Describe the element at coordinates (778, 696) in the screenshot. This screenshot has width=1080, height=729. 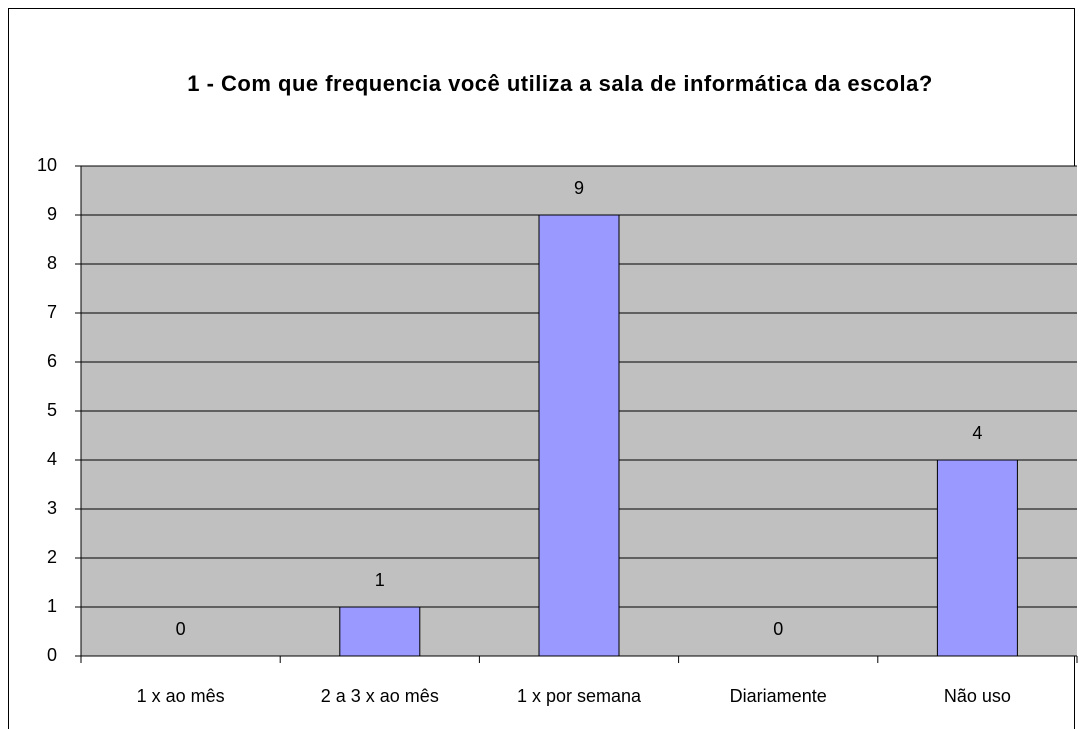
I see `x-tick-label: Diariamente` at that location.